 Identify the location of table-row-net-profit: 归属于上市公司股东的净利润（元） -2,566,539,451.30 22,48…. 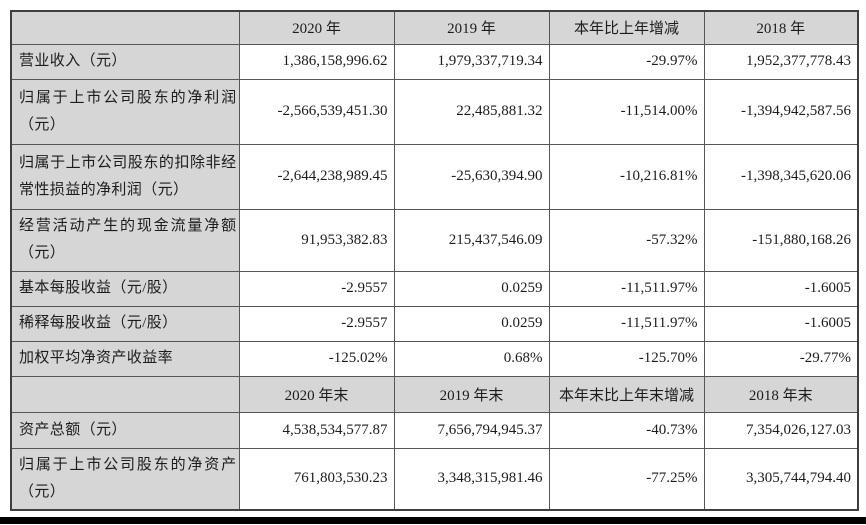
(434, 111).